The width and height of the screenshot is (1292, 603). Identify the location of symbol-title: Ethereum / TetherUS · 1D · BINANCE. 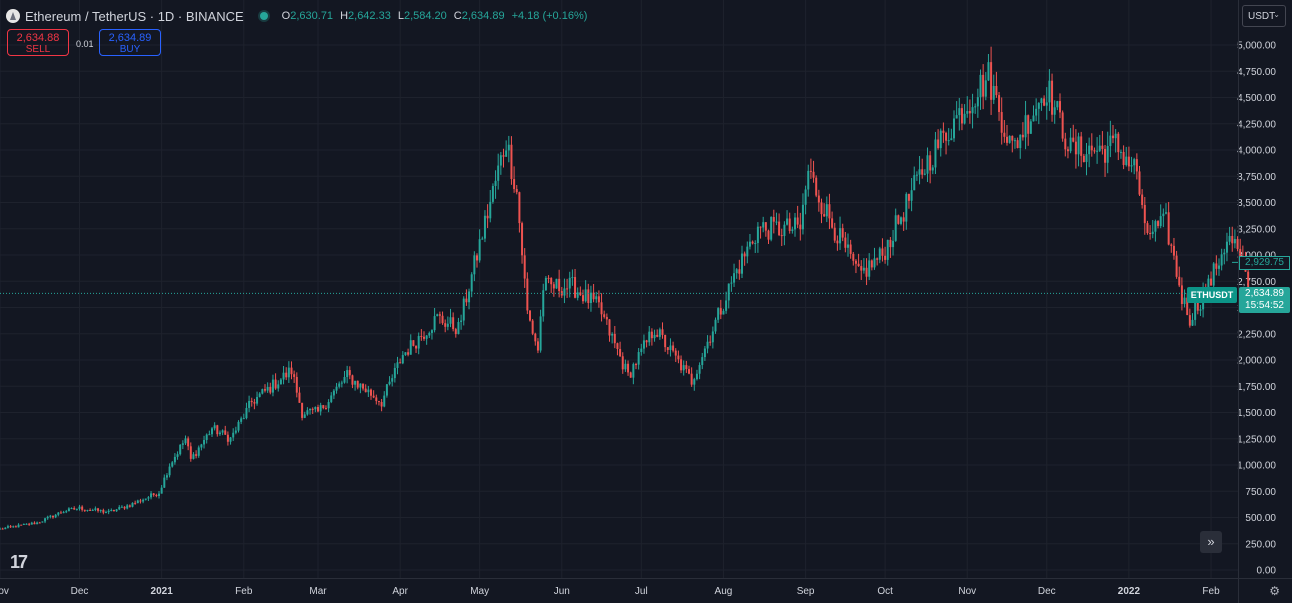
(134, 16).